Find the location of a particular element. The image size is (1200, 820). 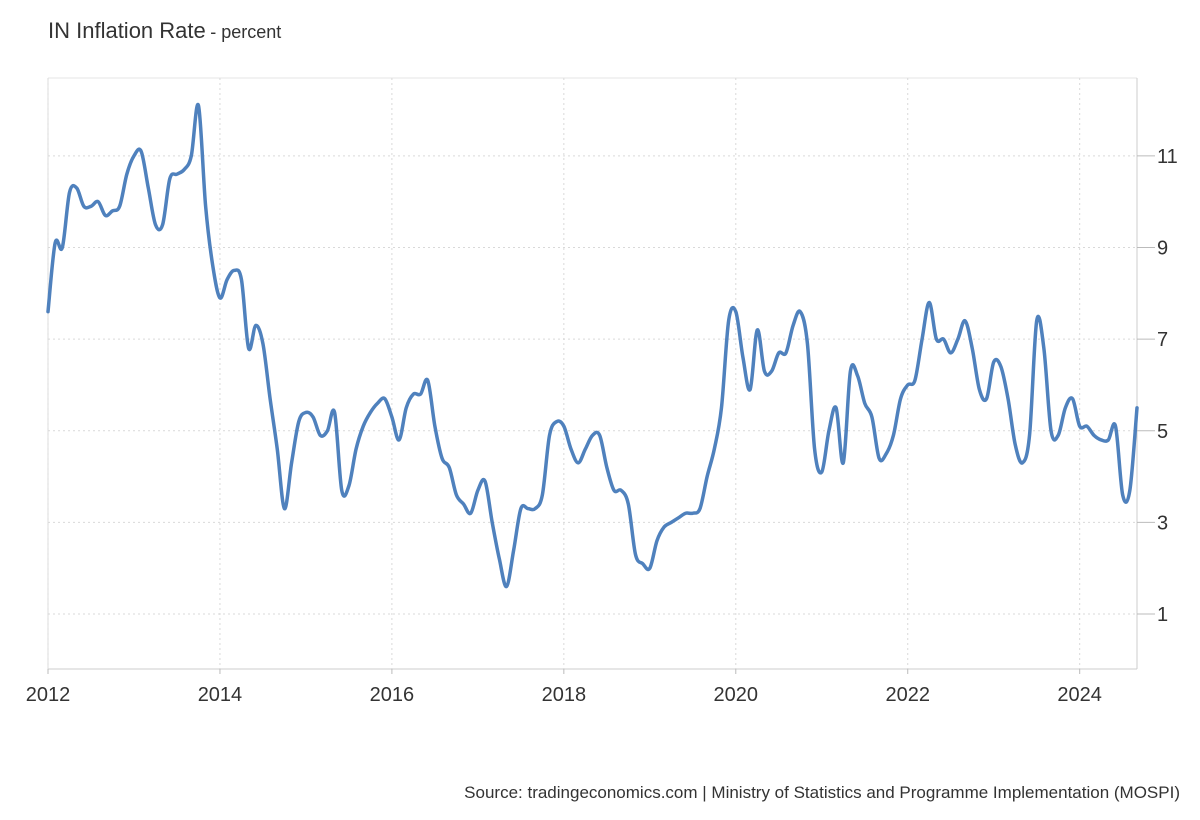

x-tick-label: 2020 is located at coordinates (736, 695).